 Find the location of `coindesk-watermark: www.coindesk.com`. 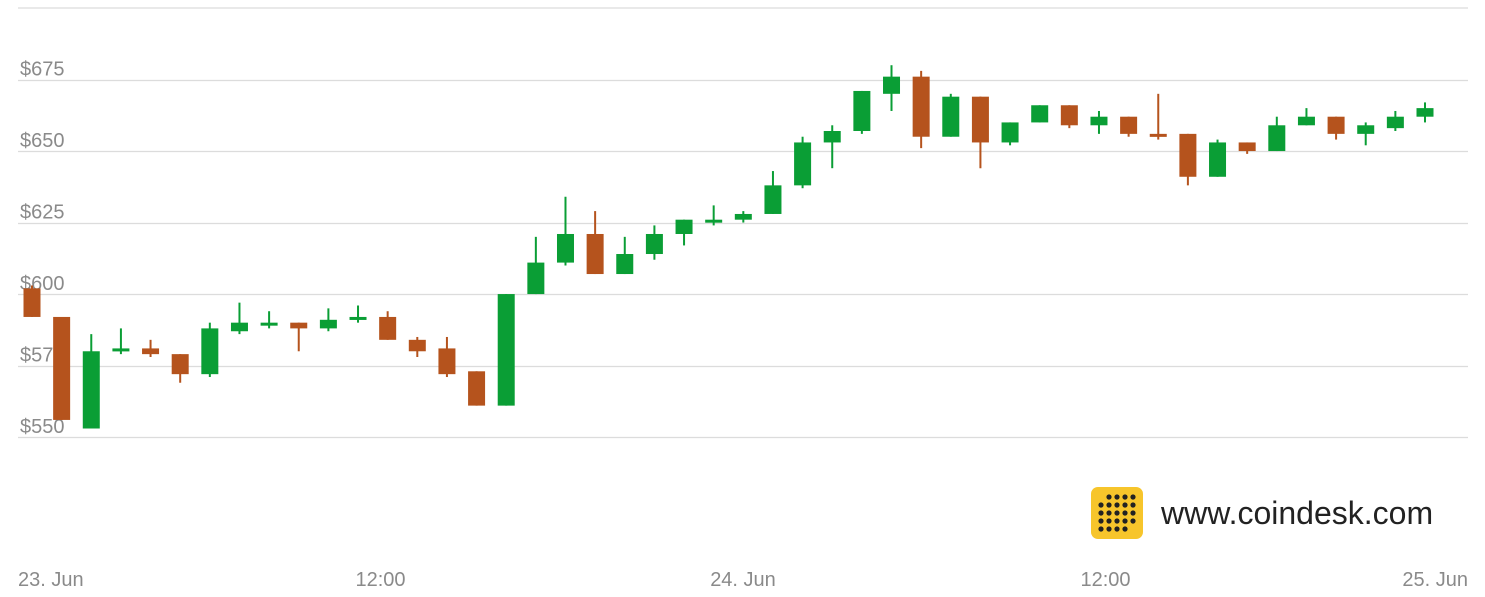

coindesk-watermark: www.coindesk.com is located at coordinates (1262, 513).